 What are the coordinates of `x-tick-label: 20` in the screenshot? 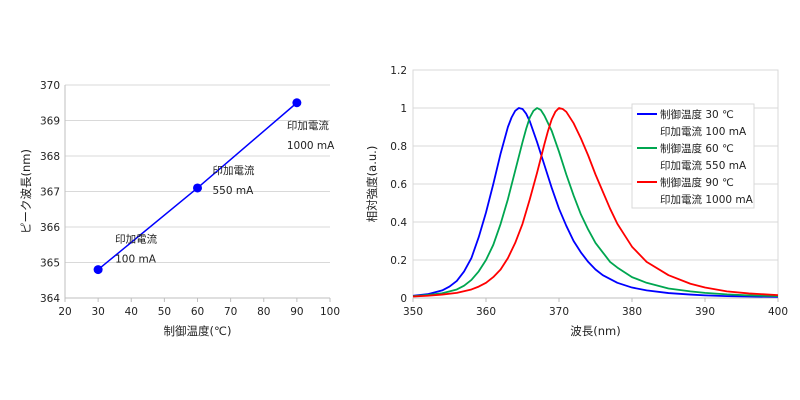 It's located at (64, 312).